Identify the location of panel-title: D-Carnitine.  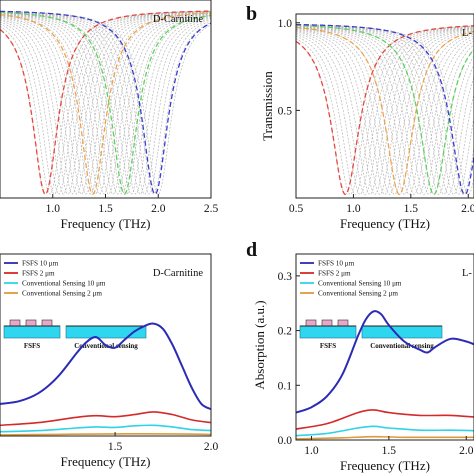
(178, 19).